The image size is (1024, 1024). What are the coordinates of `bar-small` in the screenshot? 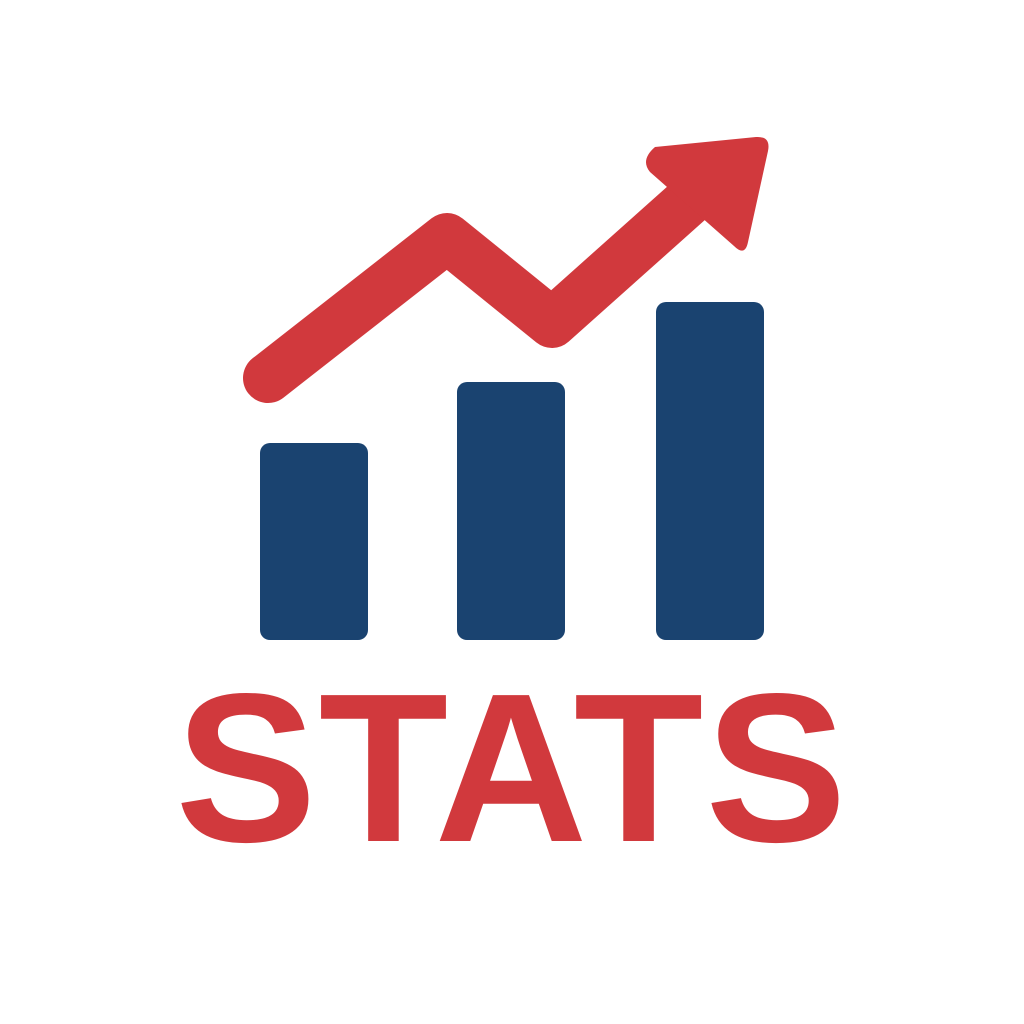 It's located at (314, 541).